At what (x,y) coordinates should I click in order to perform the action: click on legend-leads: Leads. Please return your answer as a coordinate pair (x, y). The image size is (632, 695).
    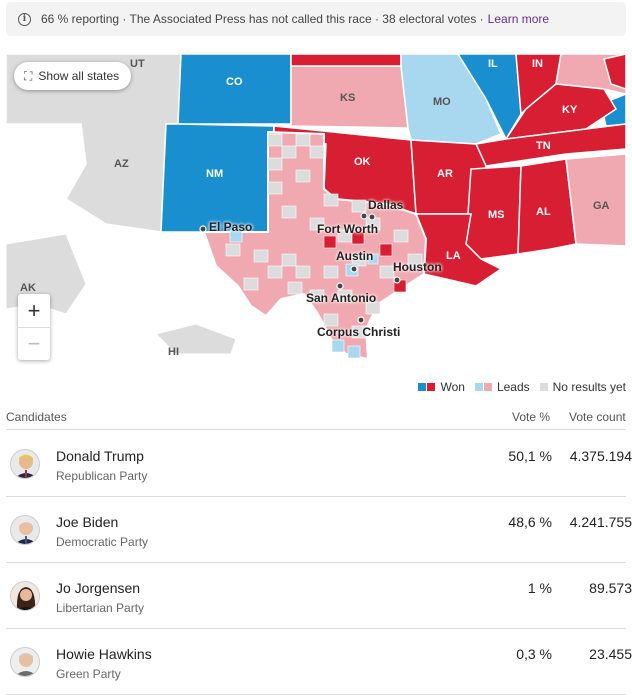
    Looking at the image, I should click on (502, 387).